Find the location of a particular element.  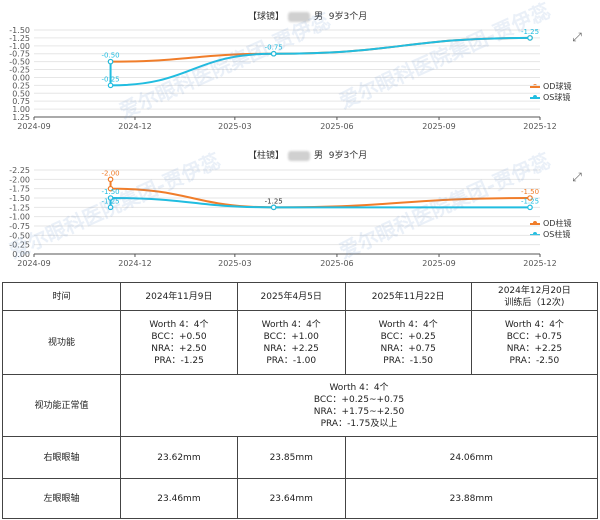

y-tick-label: 1.00 is located at coordinates (21, 109).